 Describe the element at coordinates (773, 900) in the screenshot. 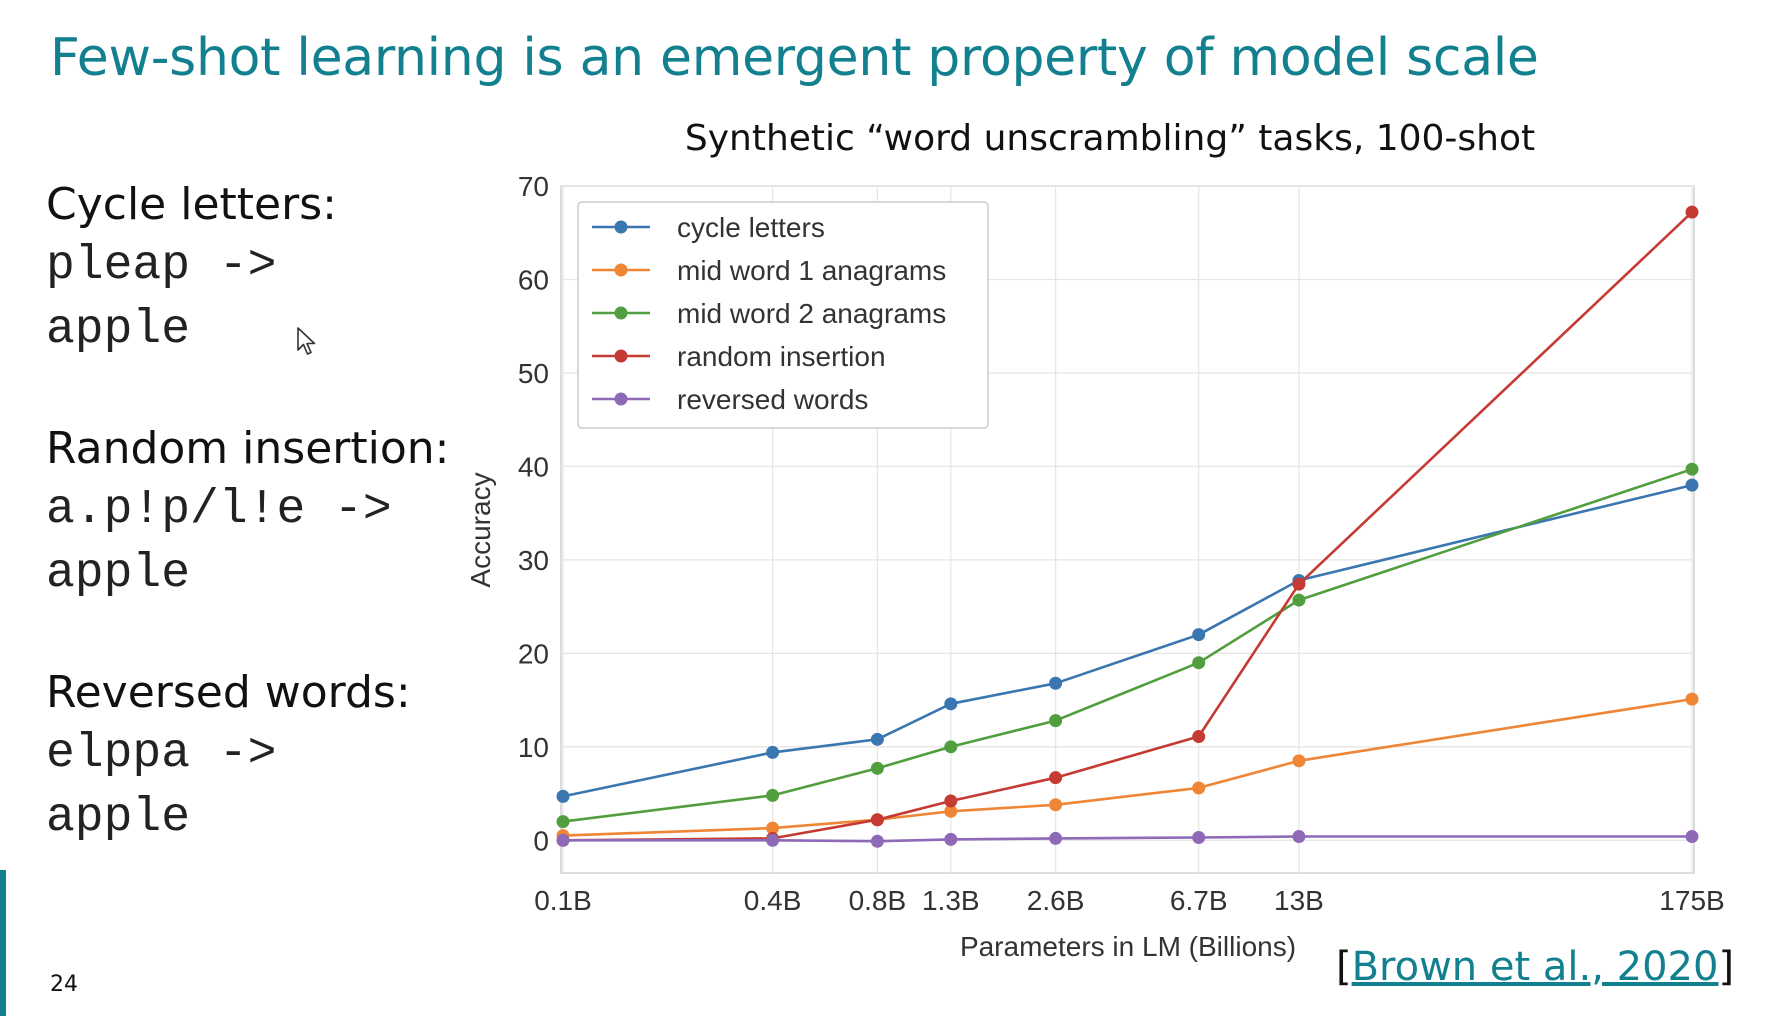

I see `x-tick-label: 0.4B` at that location.